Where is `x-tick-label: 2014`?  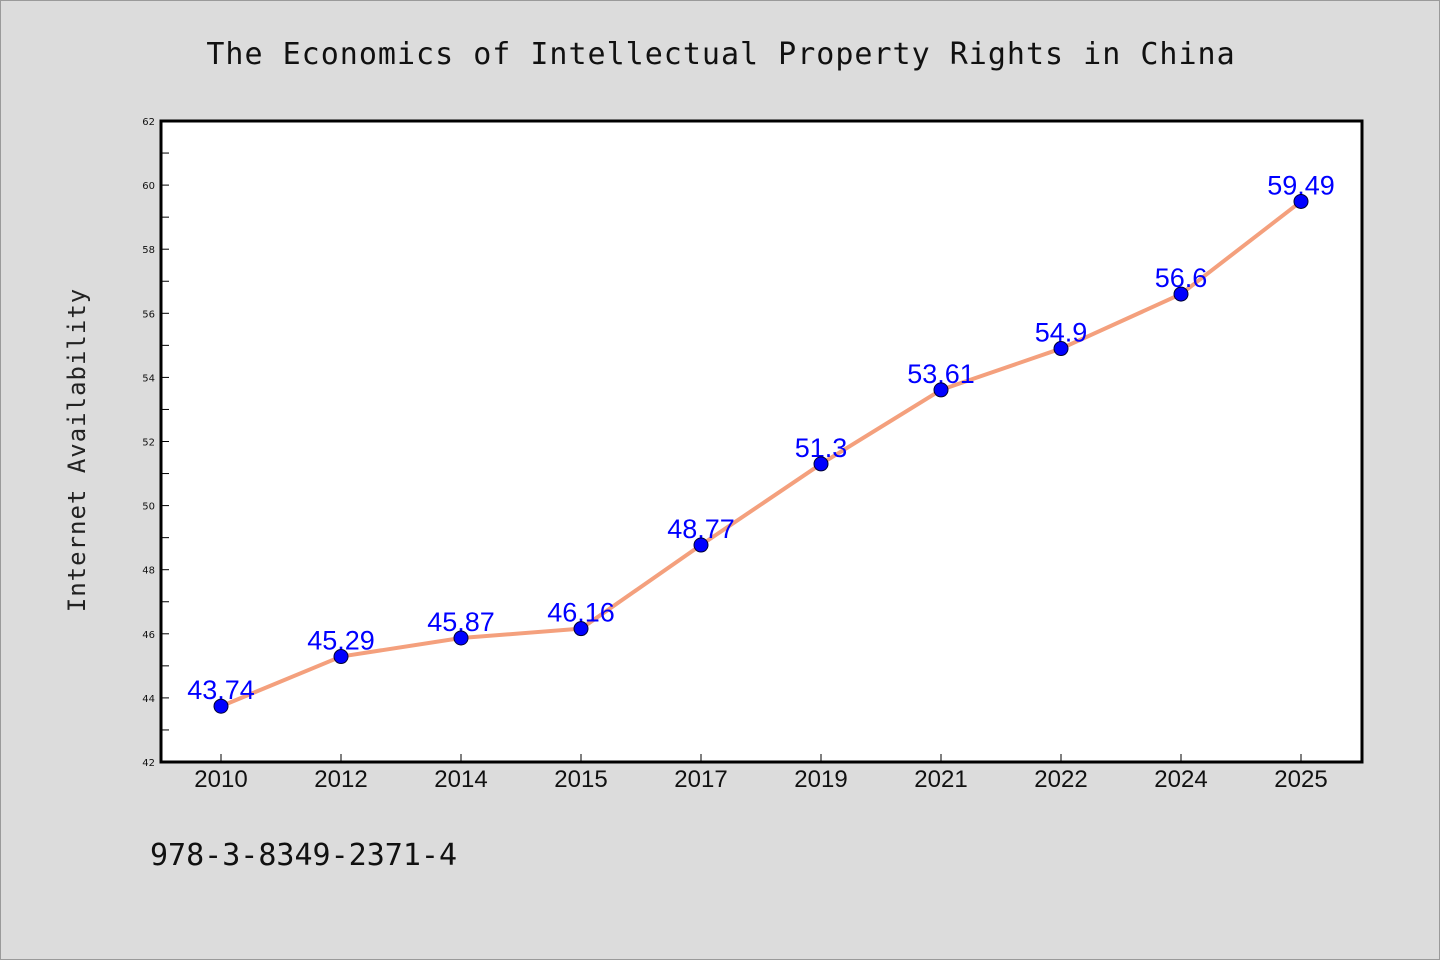
x-tick-label: 2014 is located at coordinates (460, 779).